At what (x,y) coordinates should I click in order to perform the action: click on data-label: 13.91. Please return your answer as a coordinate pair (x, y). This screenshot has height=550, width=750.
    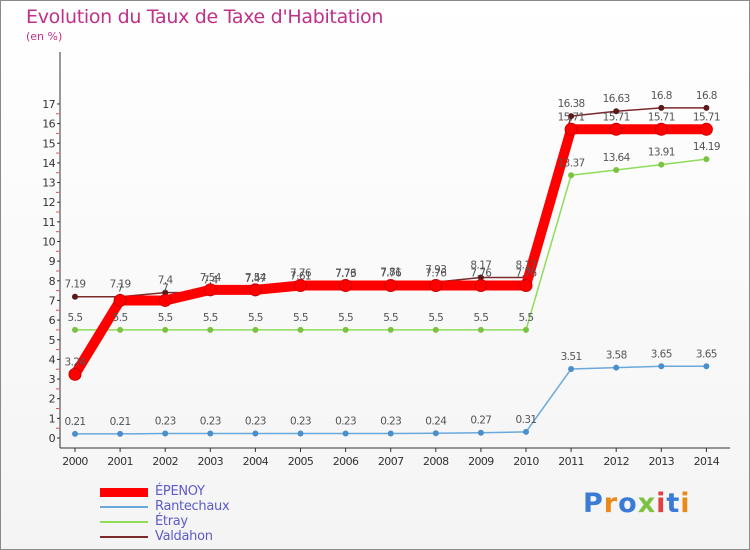
    Looking at the image, I should click on (661, 153).